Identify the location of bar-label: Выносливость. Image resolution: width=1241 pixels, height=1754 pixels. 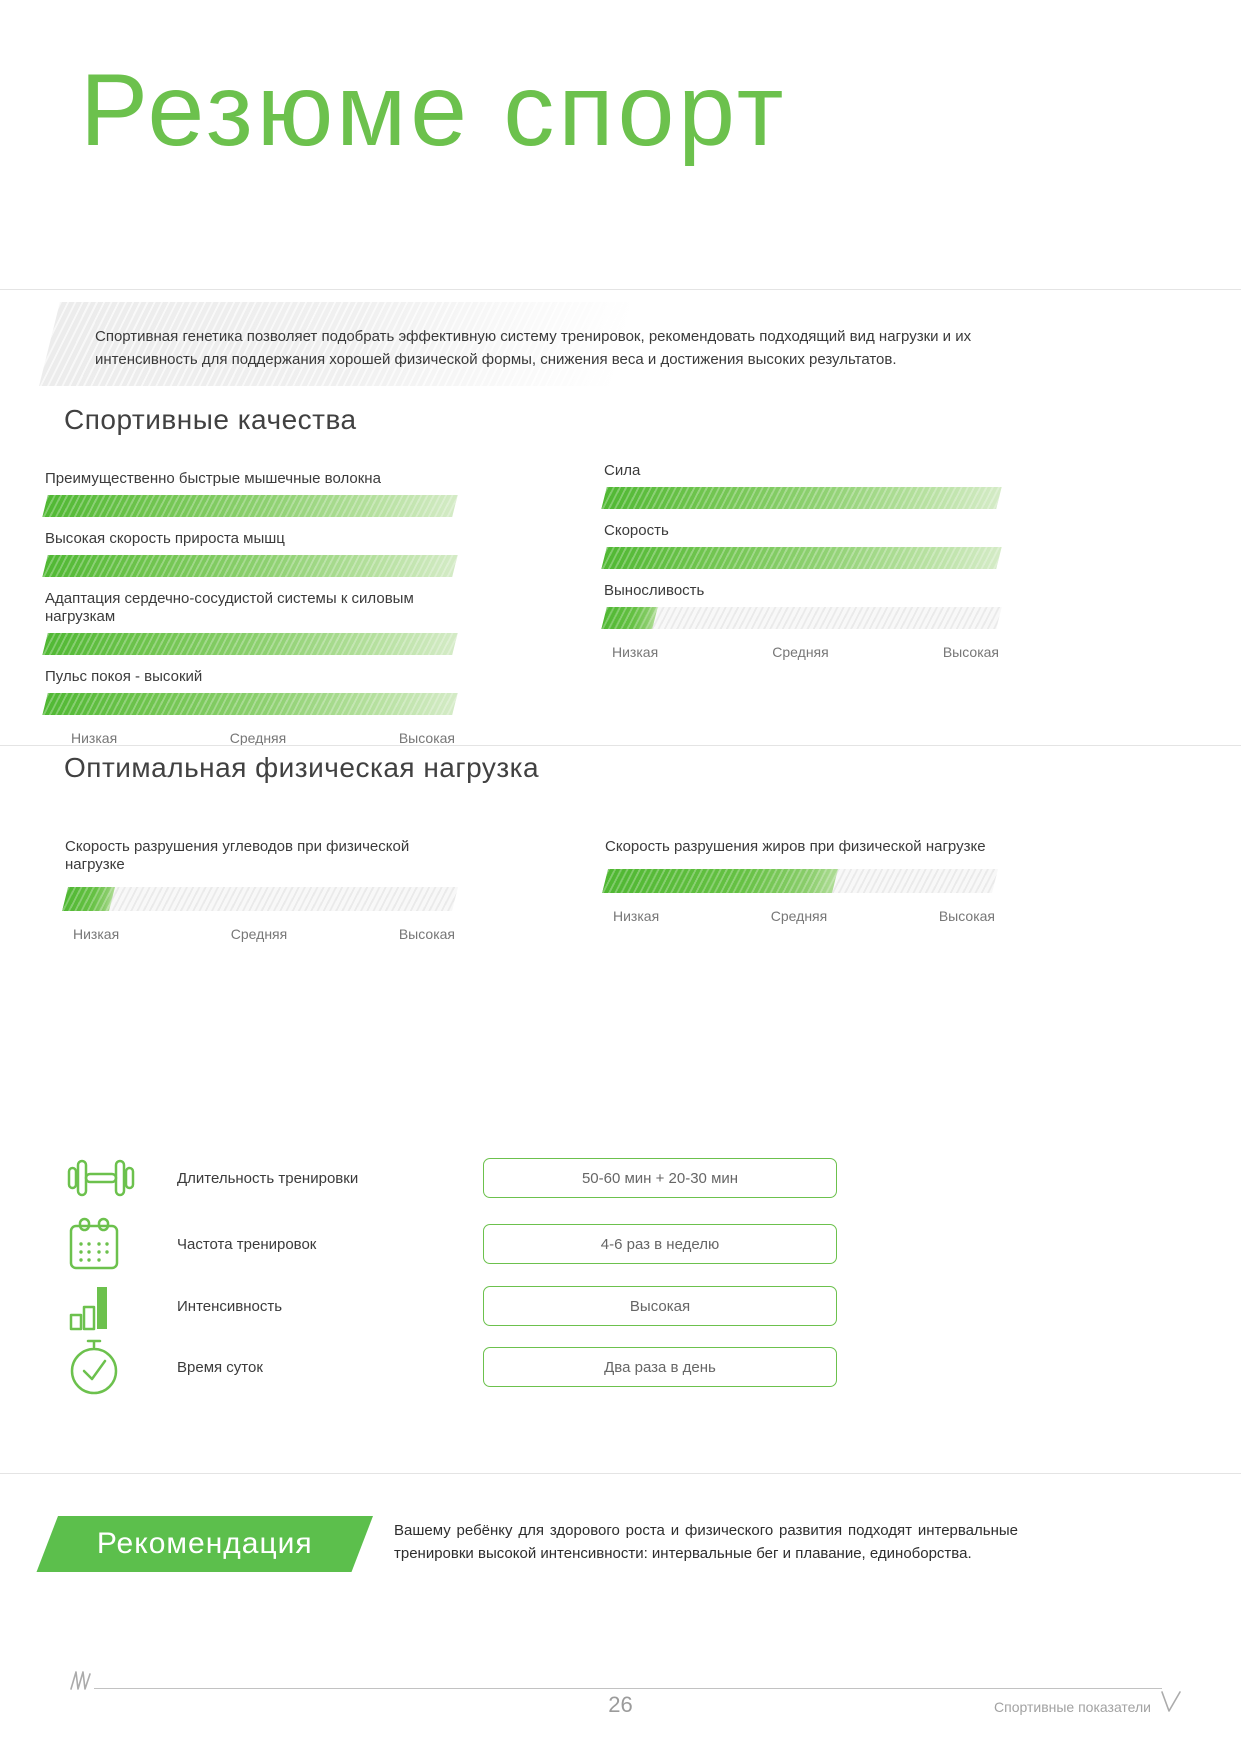
(654, 590).